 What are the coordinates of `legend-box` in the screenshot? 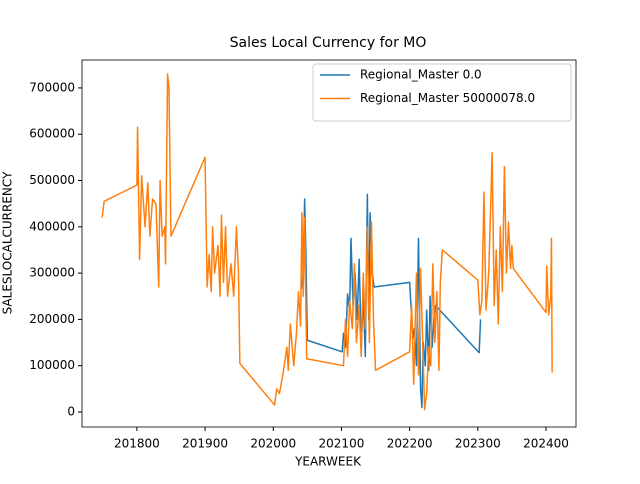 It's located at (442, 92).